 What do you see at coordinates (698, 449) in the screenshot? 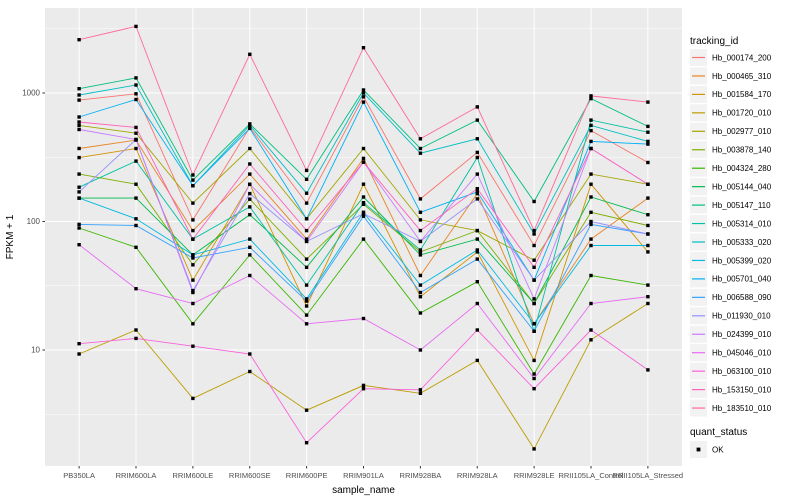
I see `quant-legend-point` at bounding box center [698, 449].